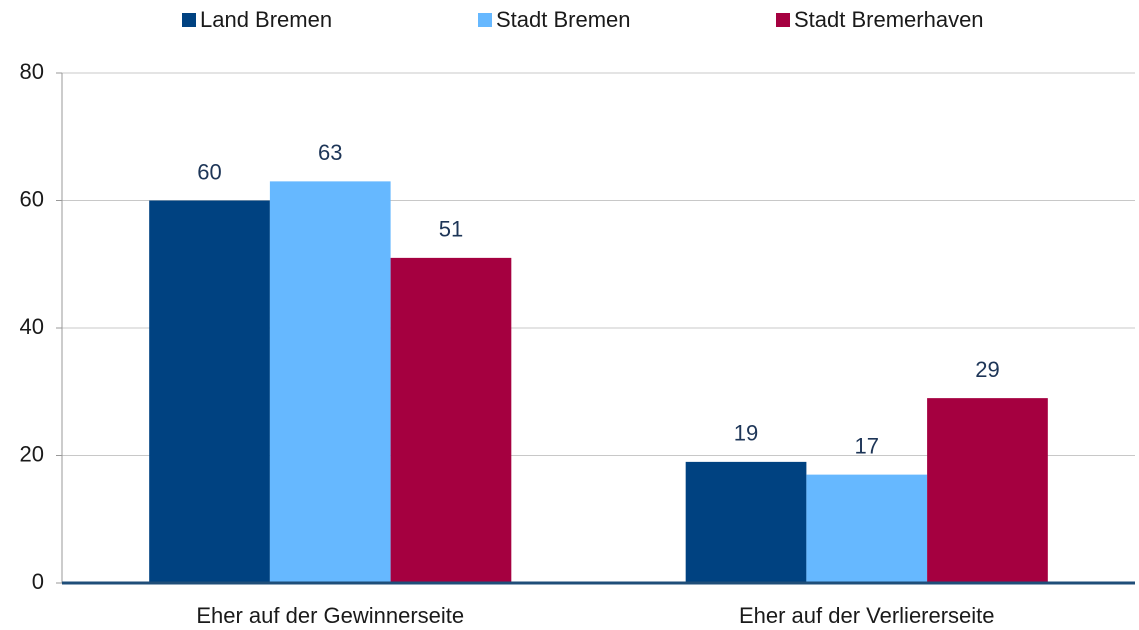 The image size is (1139, 630). I want to click on y-tick-label: 40, so click(32, 326).